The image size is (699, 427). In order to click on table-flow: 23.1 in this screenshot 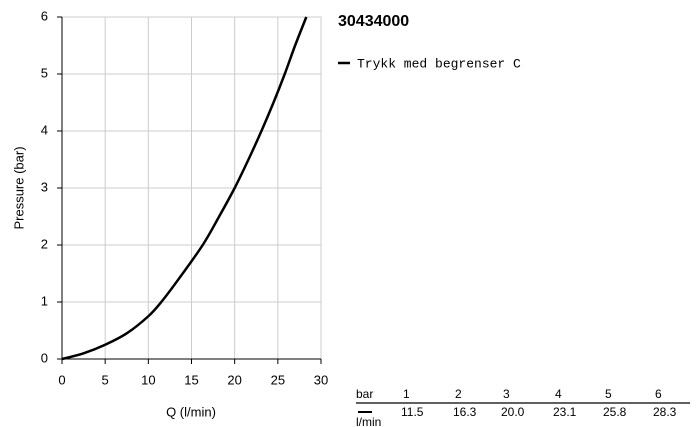, I will do `click(565, 412)`.